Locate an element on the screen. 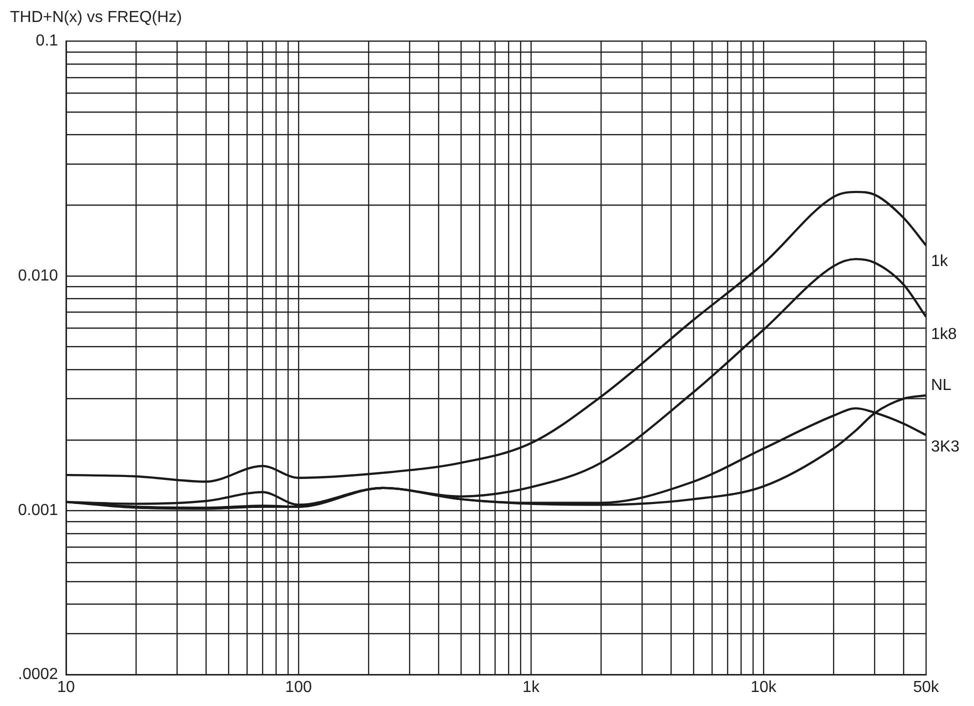 The width and height of the screenshot is (974, 706). series-label: 1k is located at coordinates (940, 261).